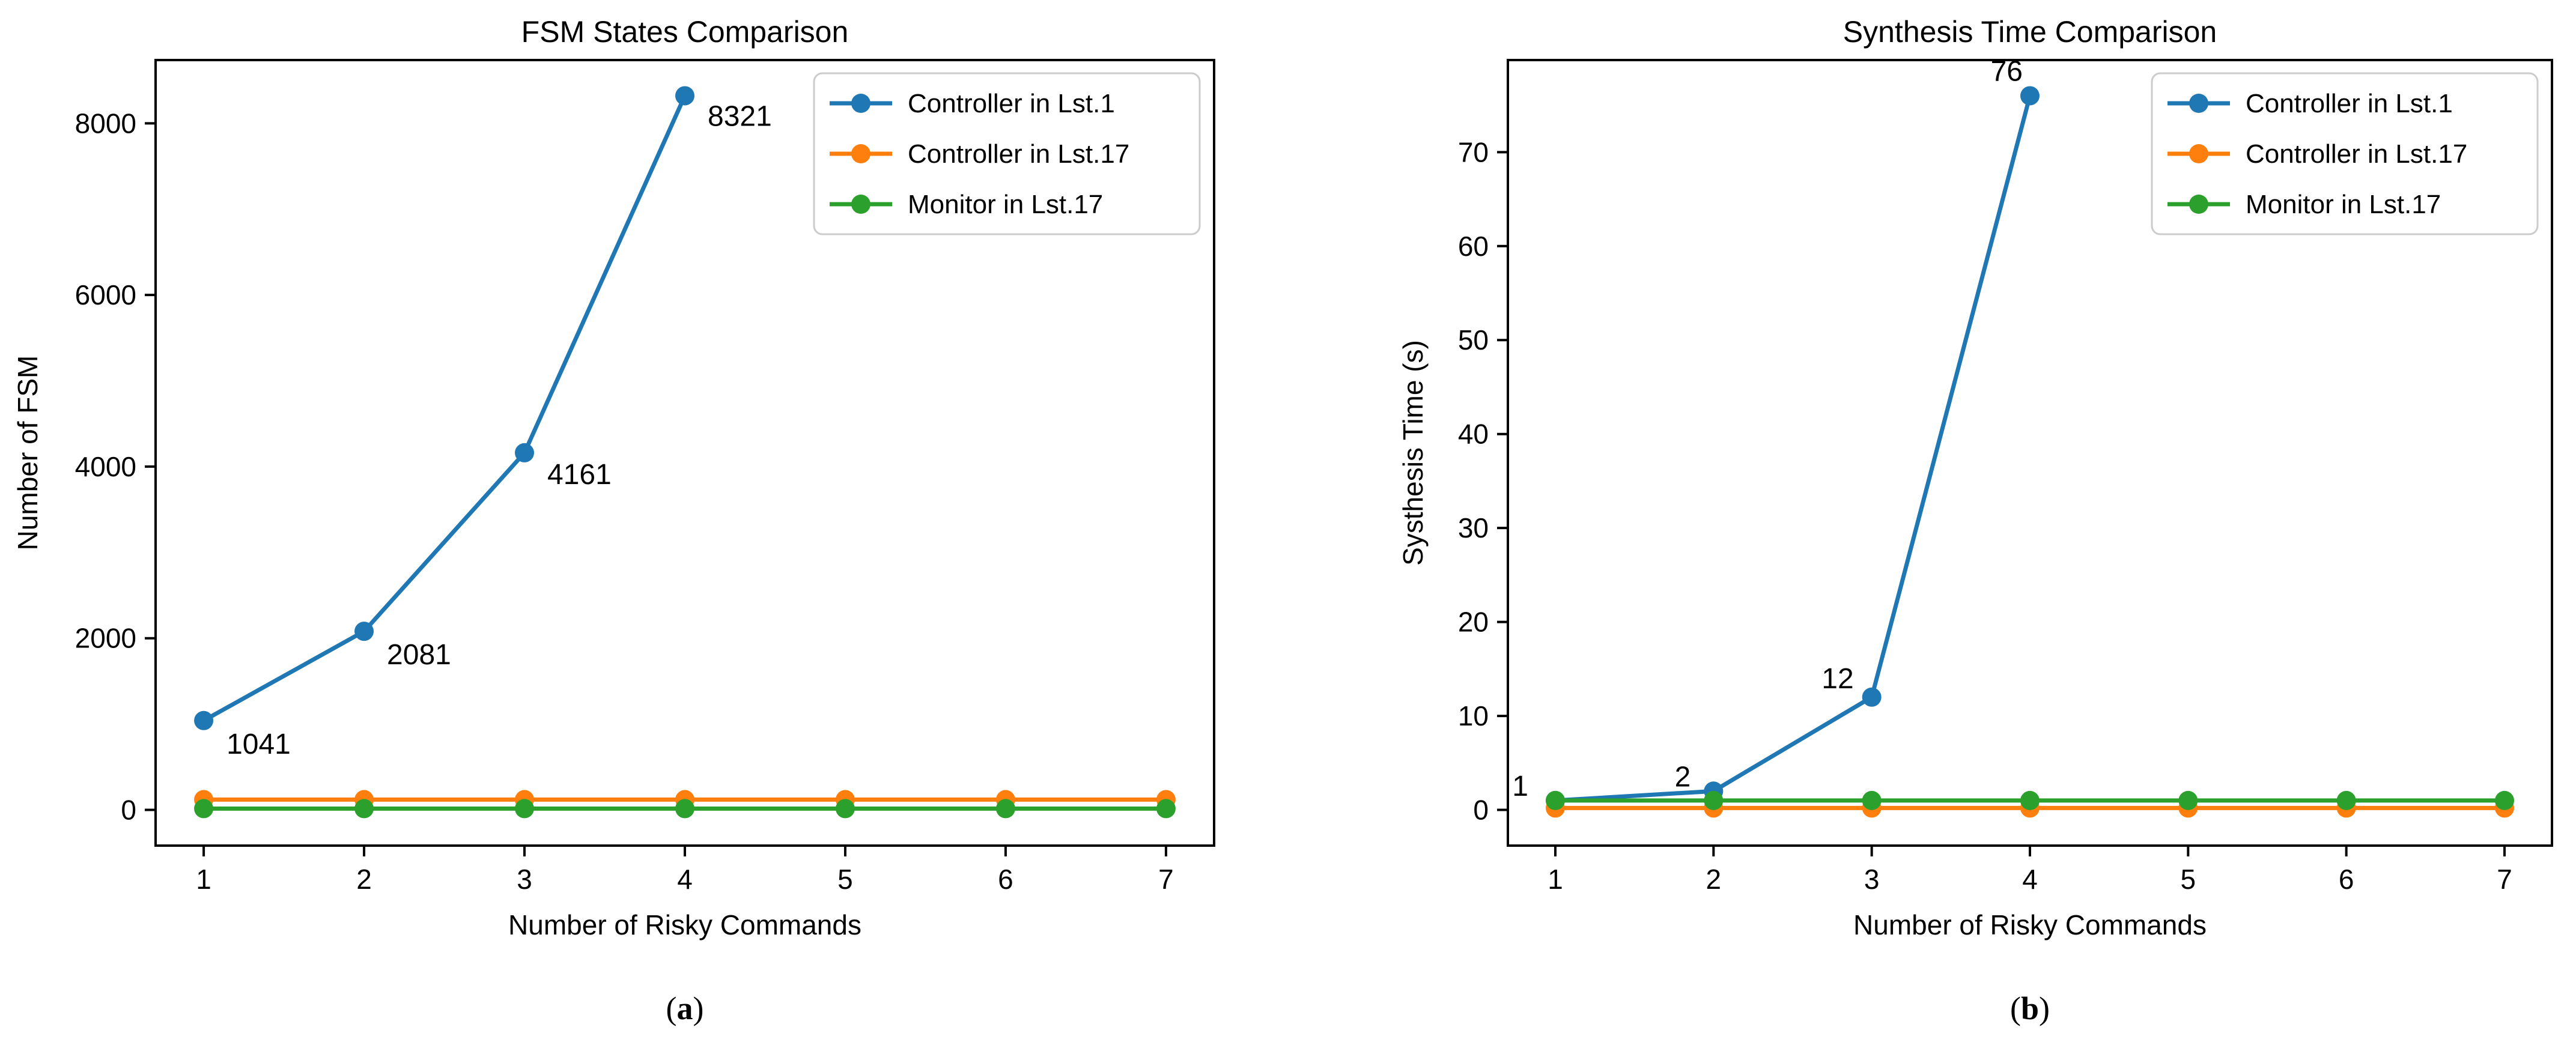 The width and height of the screenshot is (2576, 1045). I want to click on point-label: 12, so click(1837, 679).